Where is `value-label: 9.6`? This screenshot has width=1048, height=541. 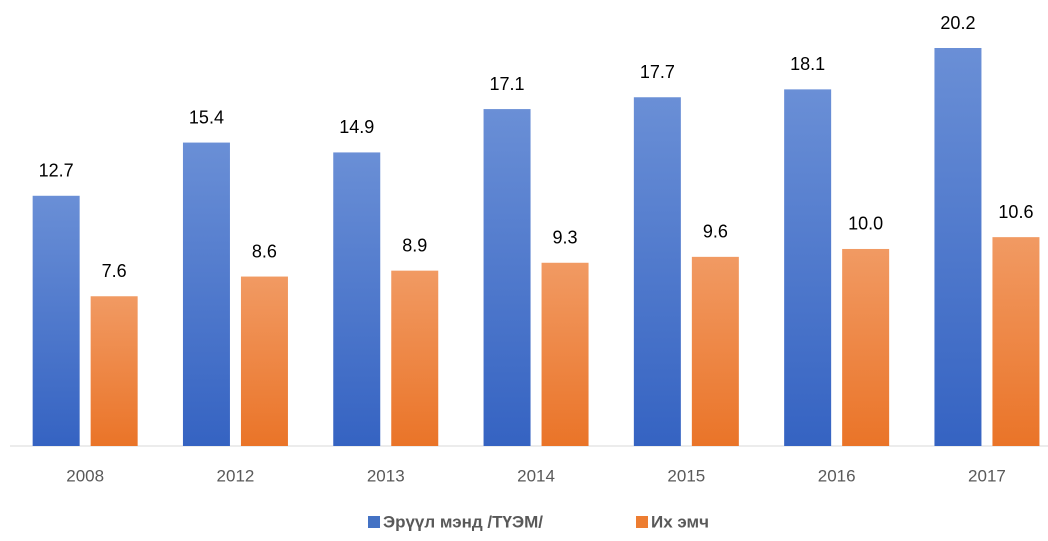
value-label: 9.6 is located at coordinates (715, 232).